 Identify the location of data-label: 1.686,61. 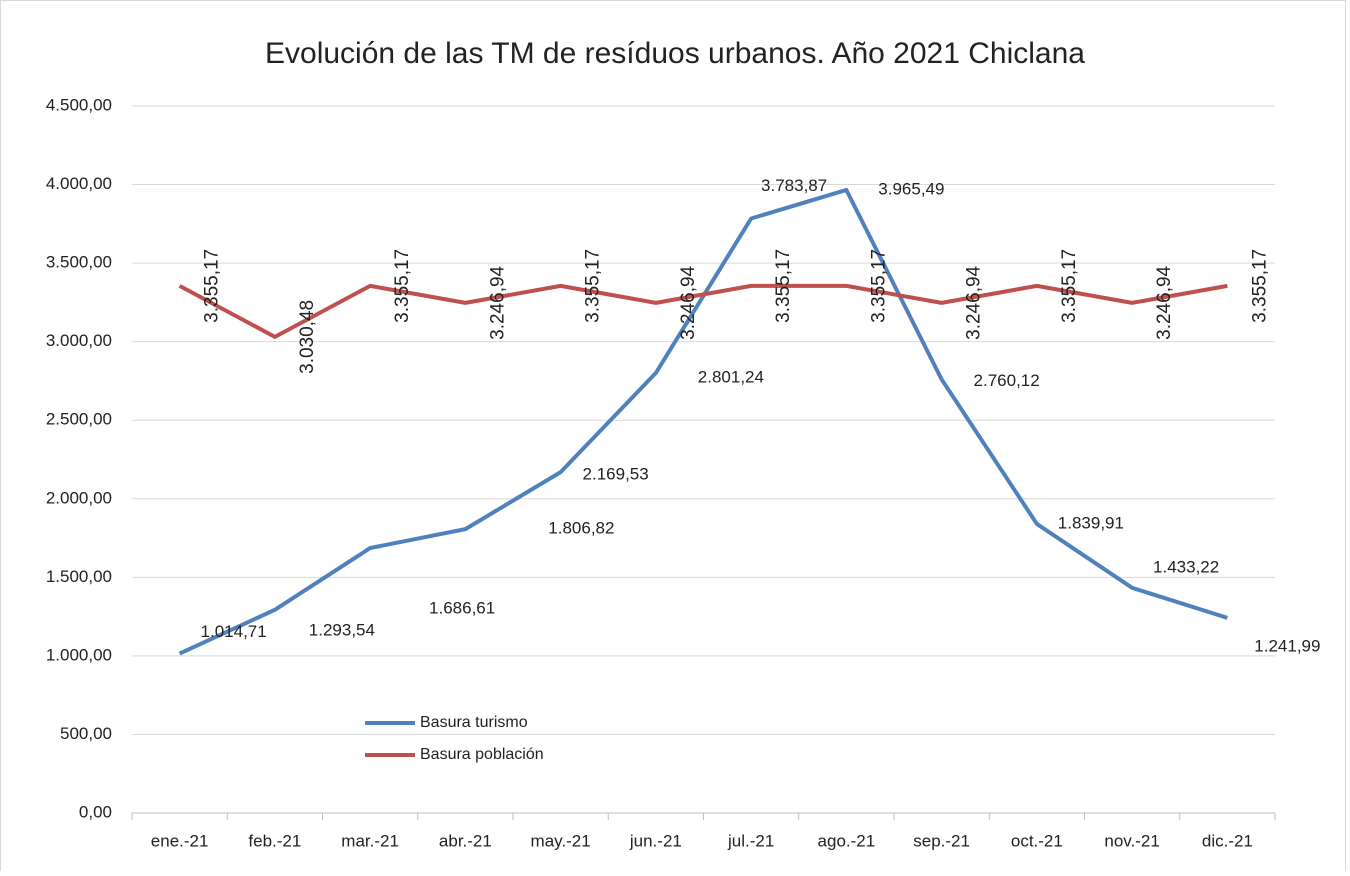
(462, 607).